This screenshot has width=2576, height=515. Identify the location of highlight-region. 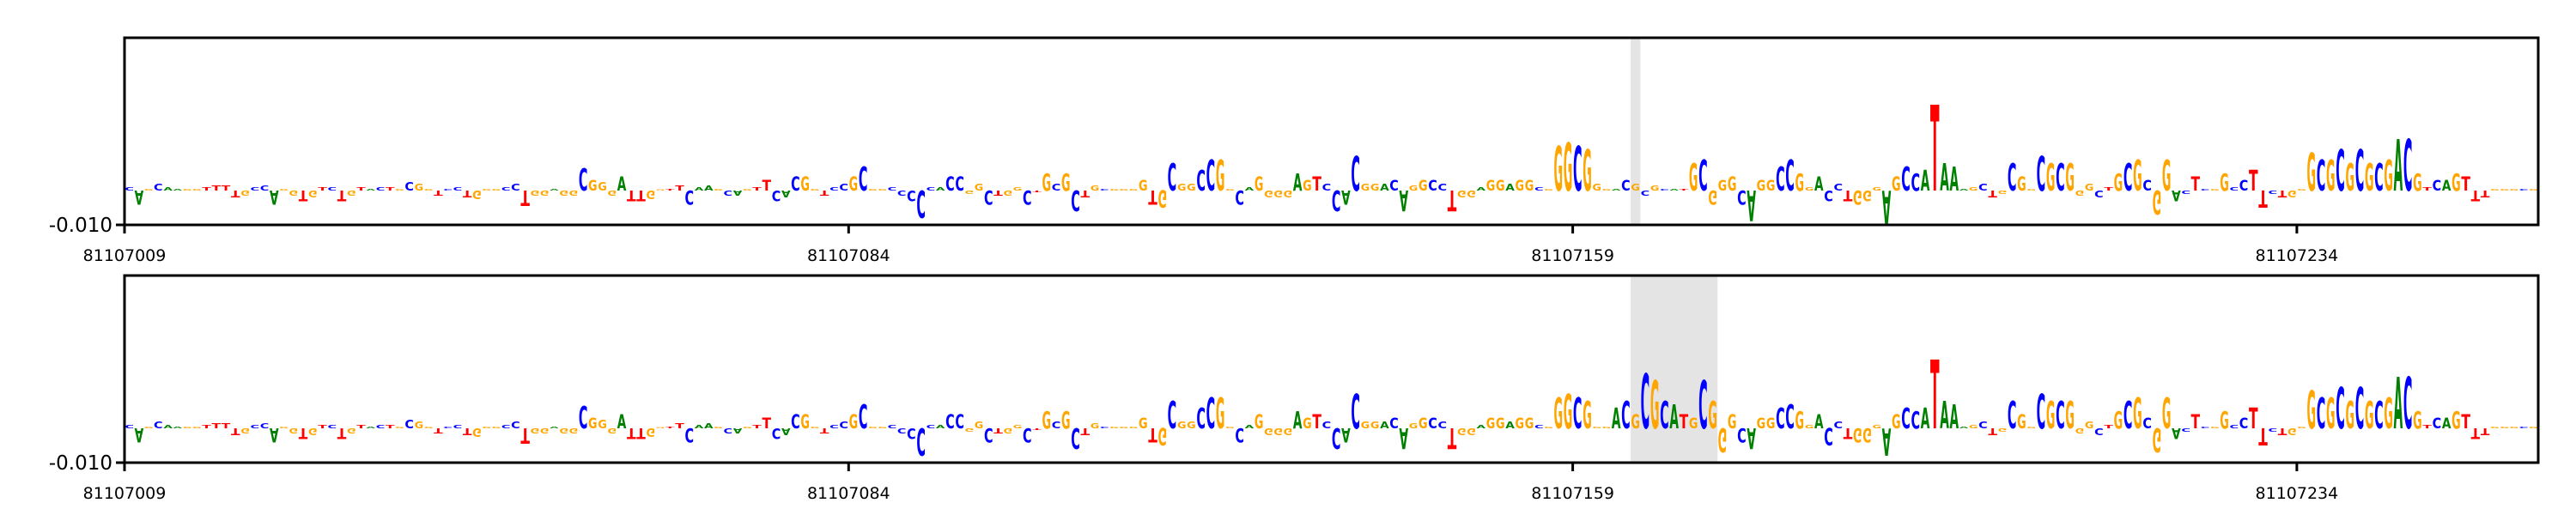
(1675, 369).